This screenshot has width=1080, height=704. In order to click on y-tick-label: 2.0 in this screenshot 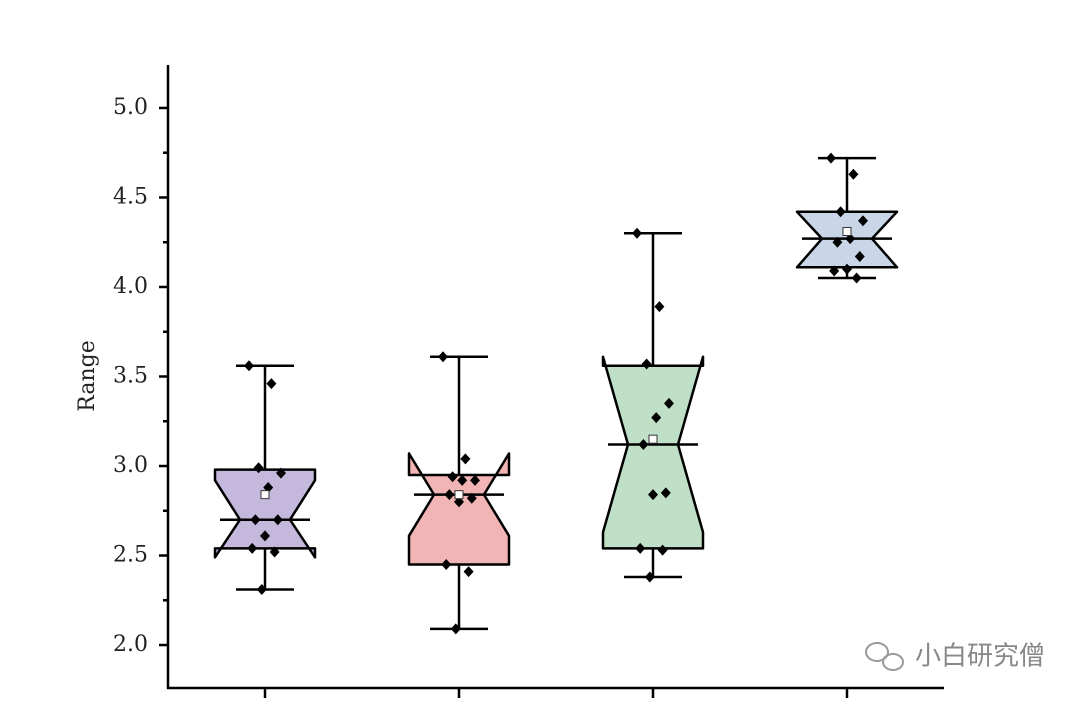, I will do `click(130, 644)`.